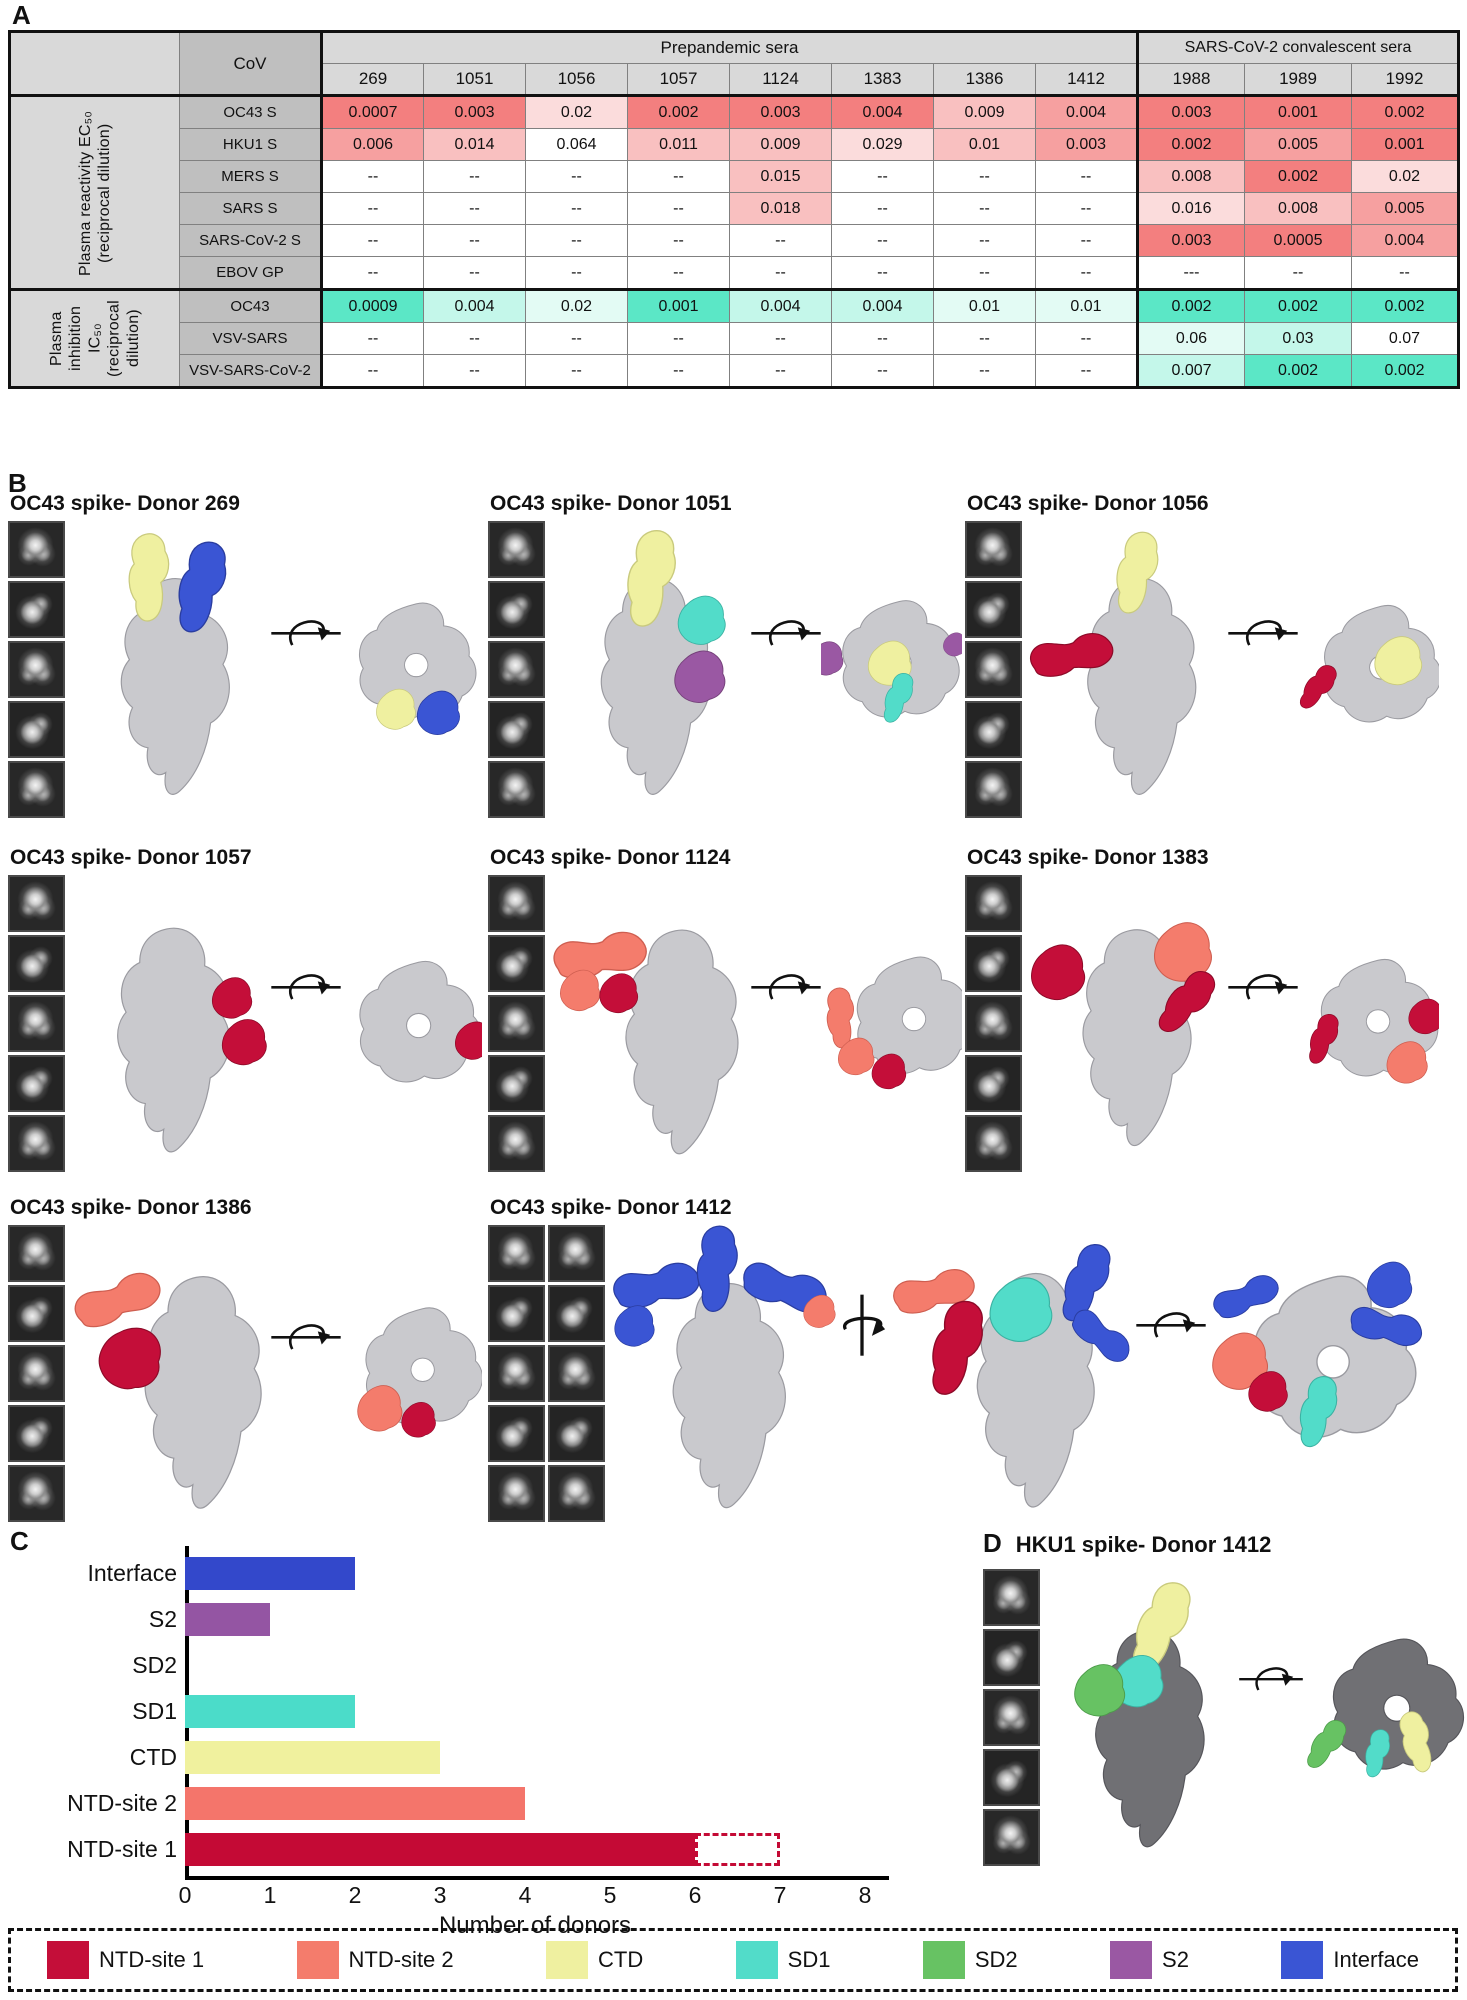 This screenshot has height=2000, width=1467. What do you see at coordinates (1088, 503) in the screenshot?
I see `subpanel-title: OC43 spike- Donor 1056` at bounding box center [1088, 503].